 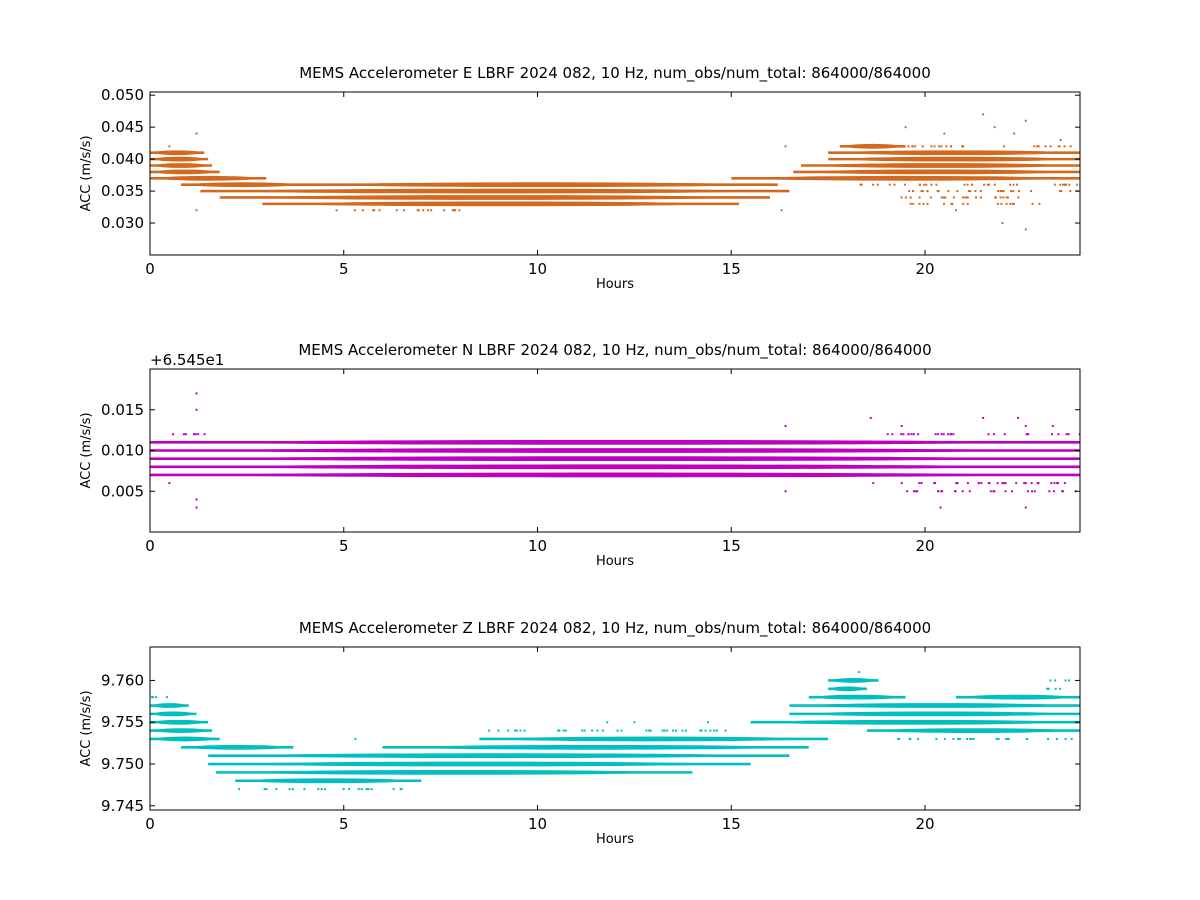 What do you see at coordinates (615, 561) in the screenshot?
I see `x-axis-label: Hours` at bounding box center [615, 561].